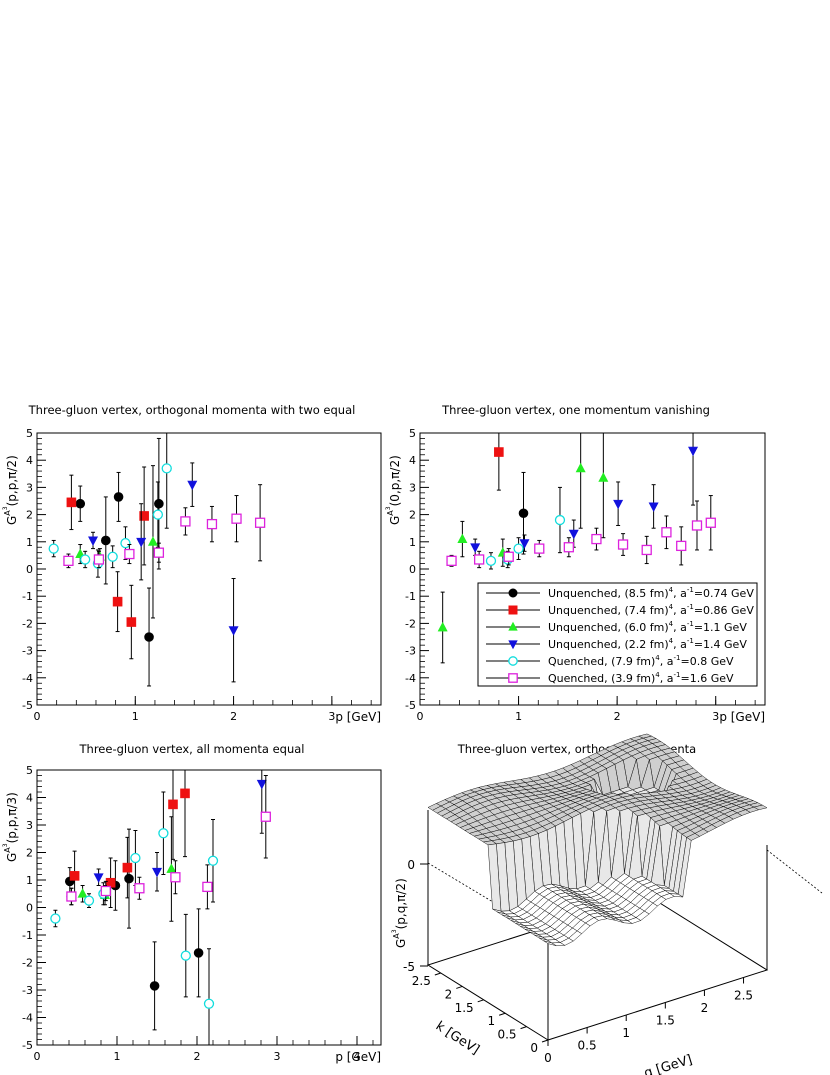 The width and height of the screenshot is (830, 1075). I want to click on z-label-sup2: 3, so click(394, 931).